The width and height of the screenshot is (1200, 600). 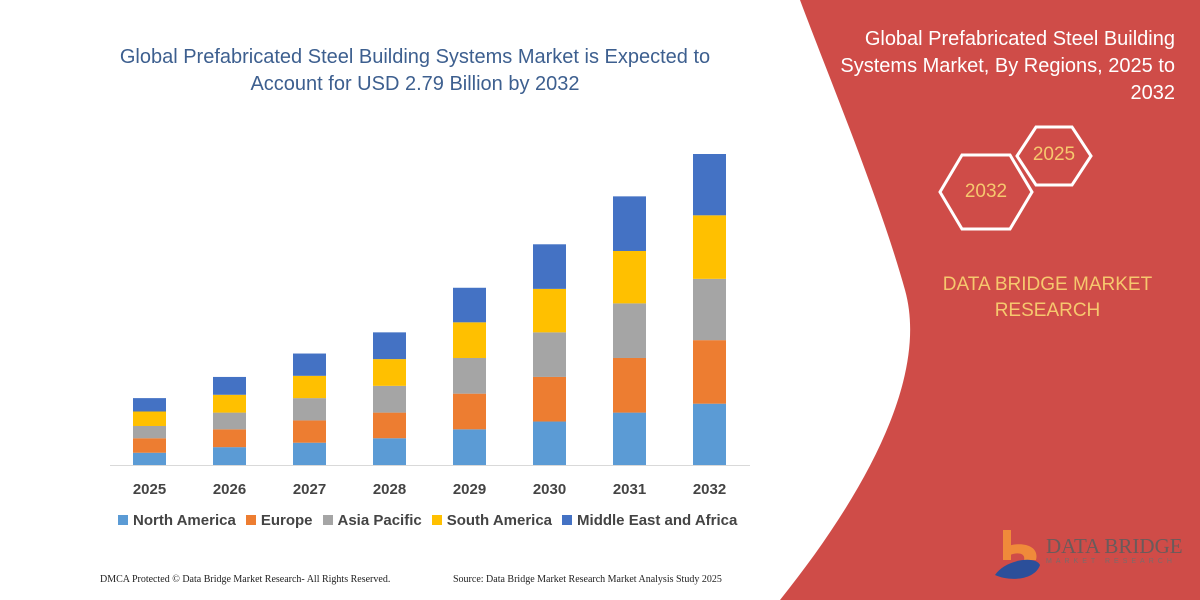 What do you see at coordinates (549, 399) in the screenshot?
I see `bar-segment-2030-europe` at bounding box center [549, 399].